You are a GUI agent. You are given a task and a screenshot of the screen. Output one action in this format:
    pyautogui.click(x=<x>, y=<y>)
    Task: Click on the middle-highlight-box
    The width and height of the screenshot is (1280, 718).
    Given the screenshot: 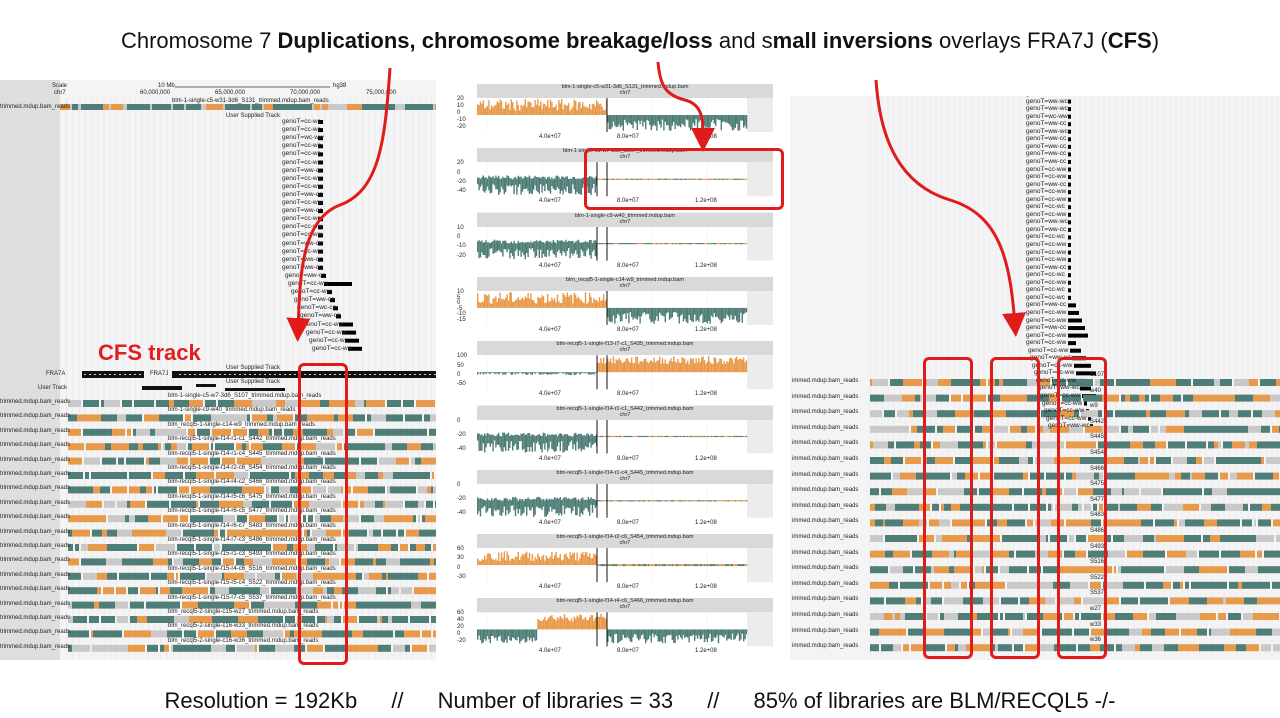 What is the action you would take?
    pyautogui.click(x=684, y=179)
    